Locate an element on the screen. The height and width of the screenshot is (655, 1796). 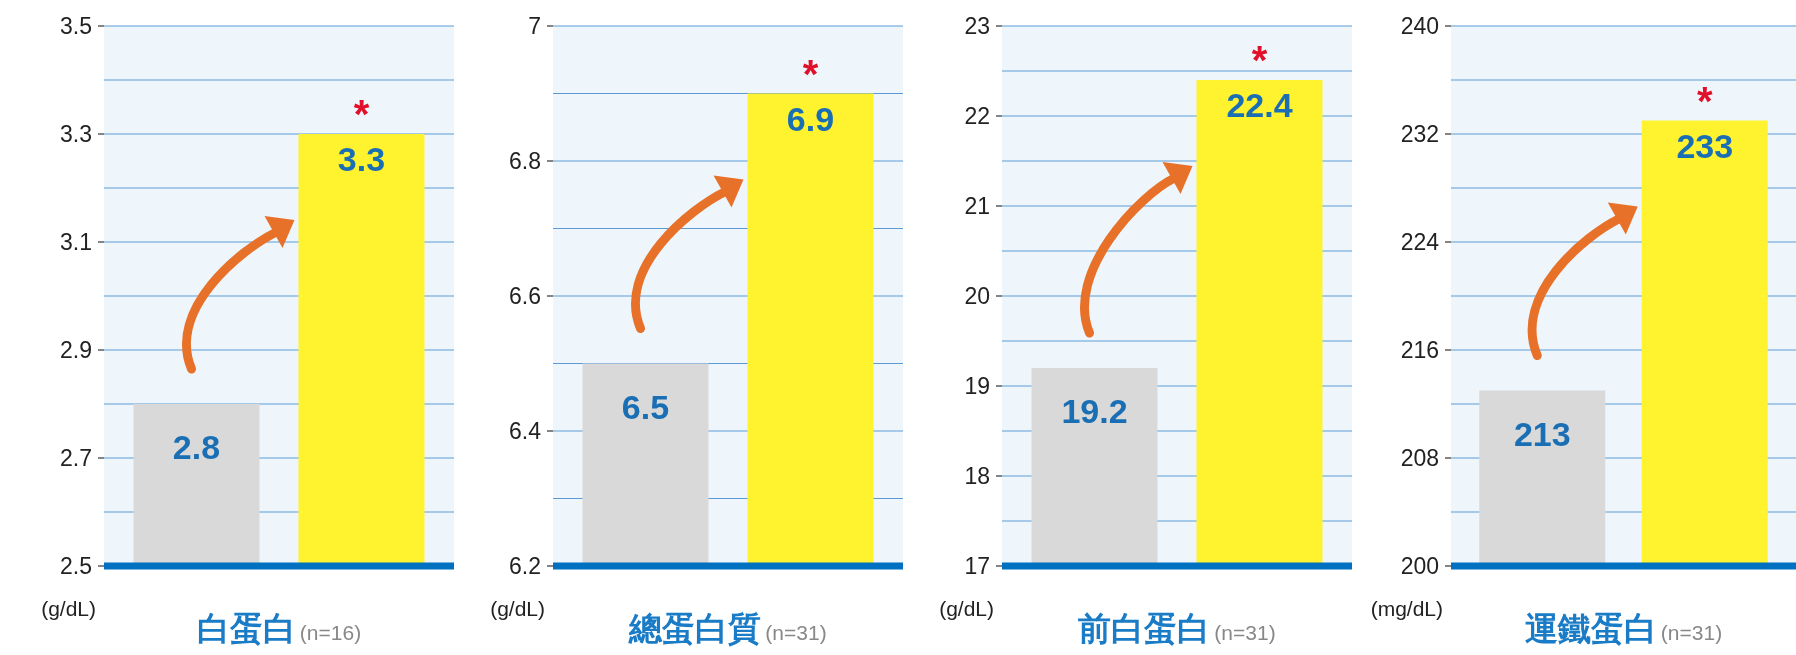
y-tick-label: 3.3 is located at coordinates (76, 134).